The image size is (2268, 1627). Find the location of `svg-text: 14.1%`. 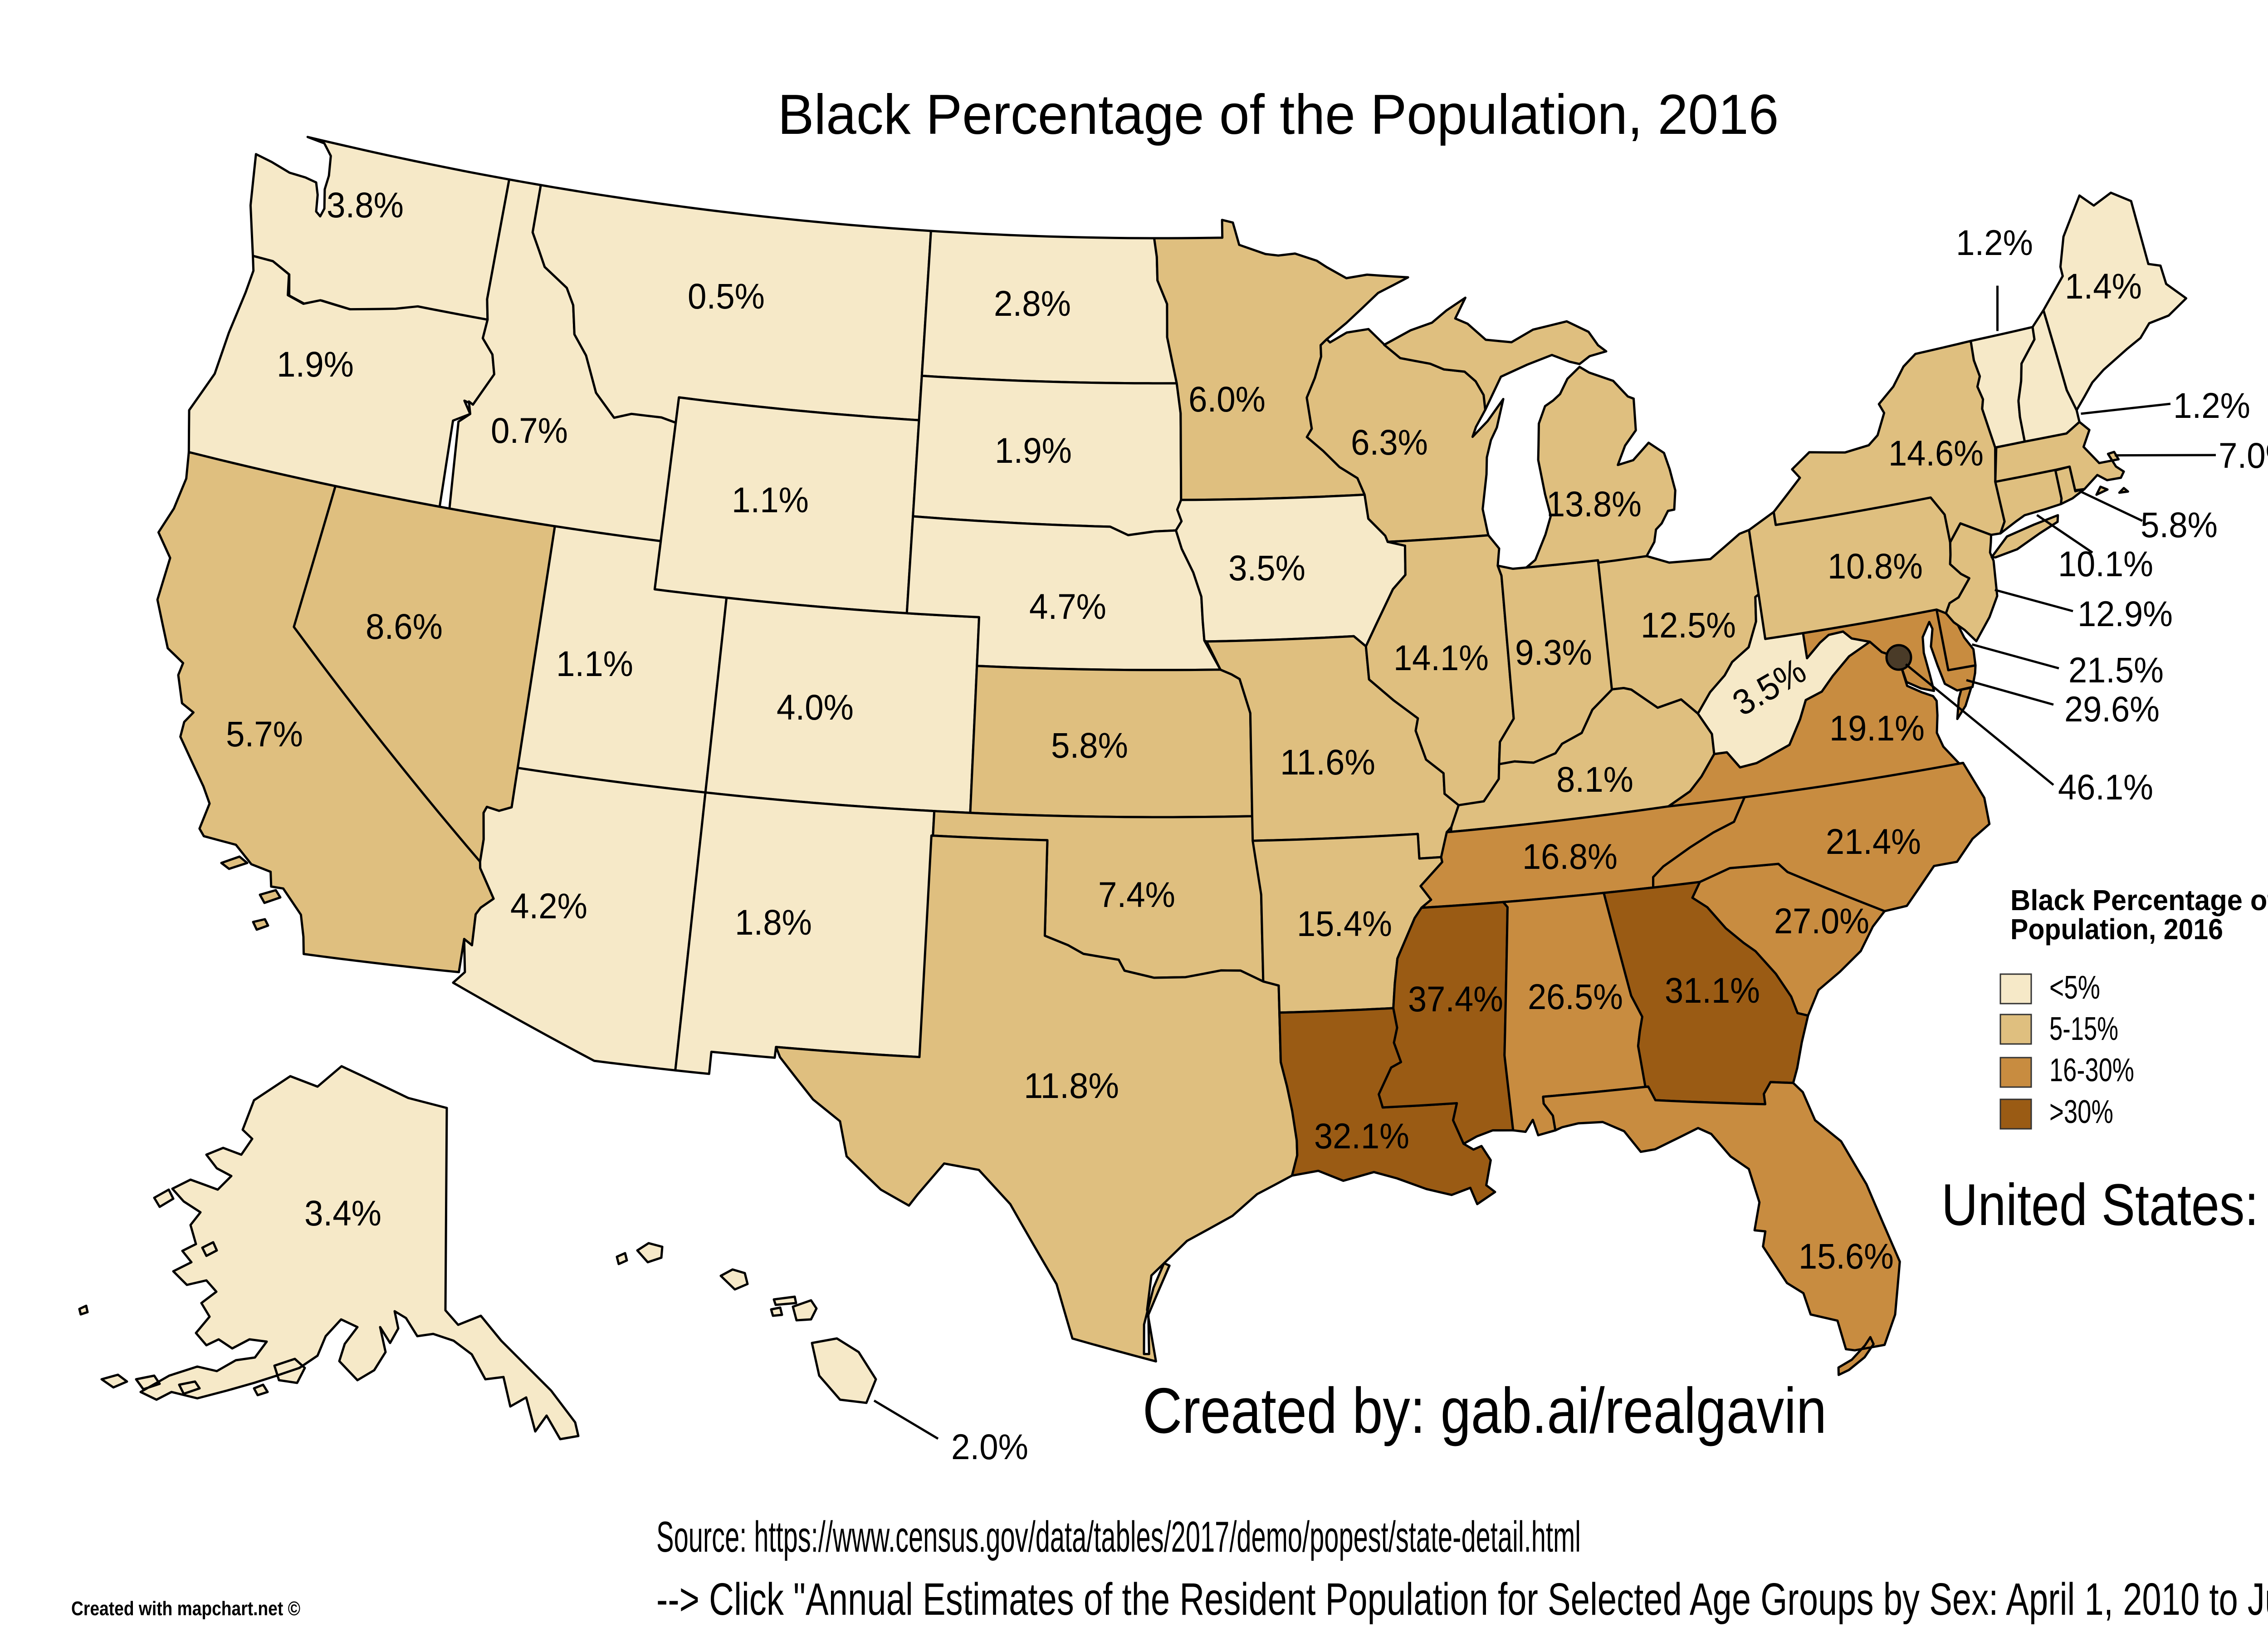

svg-text: 14.1% is located at coordinates (1441, 657).